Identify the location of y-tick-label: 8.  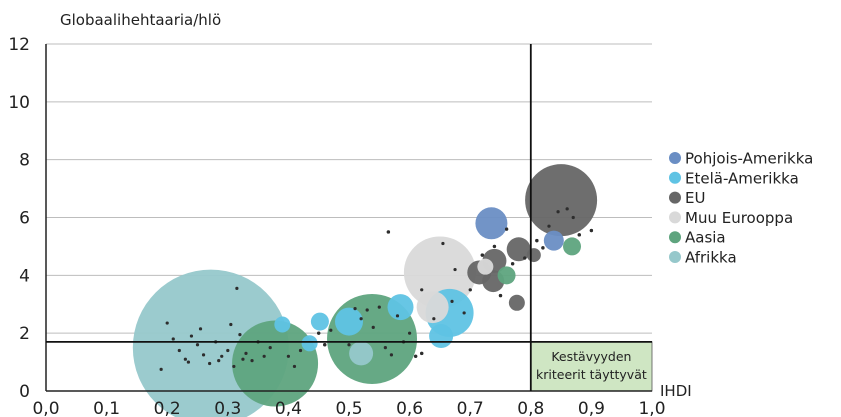
(24, 161).